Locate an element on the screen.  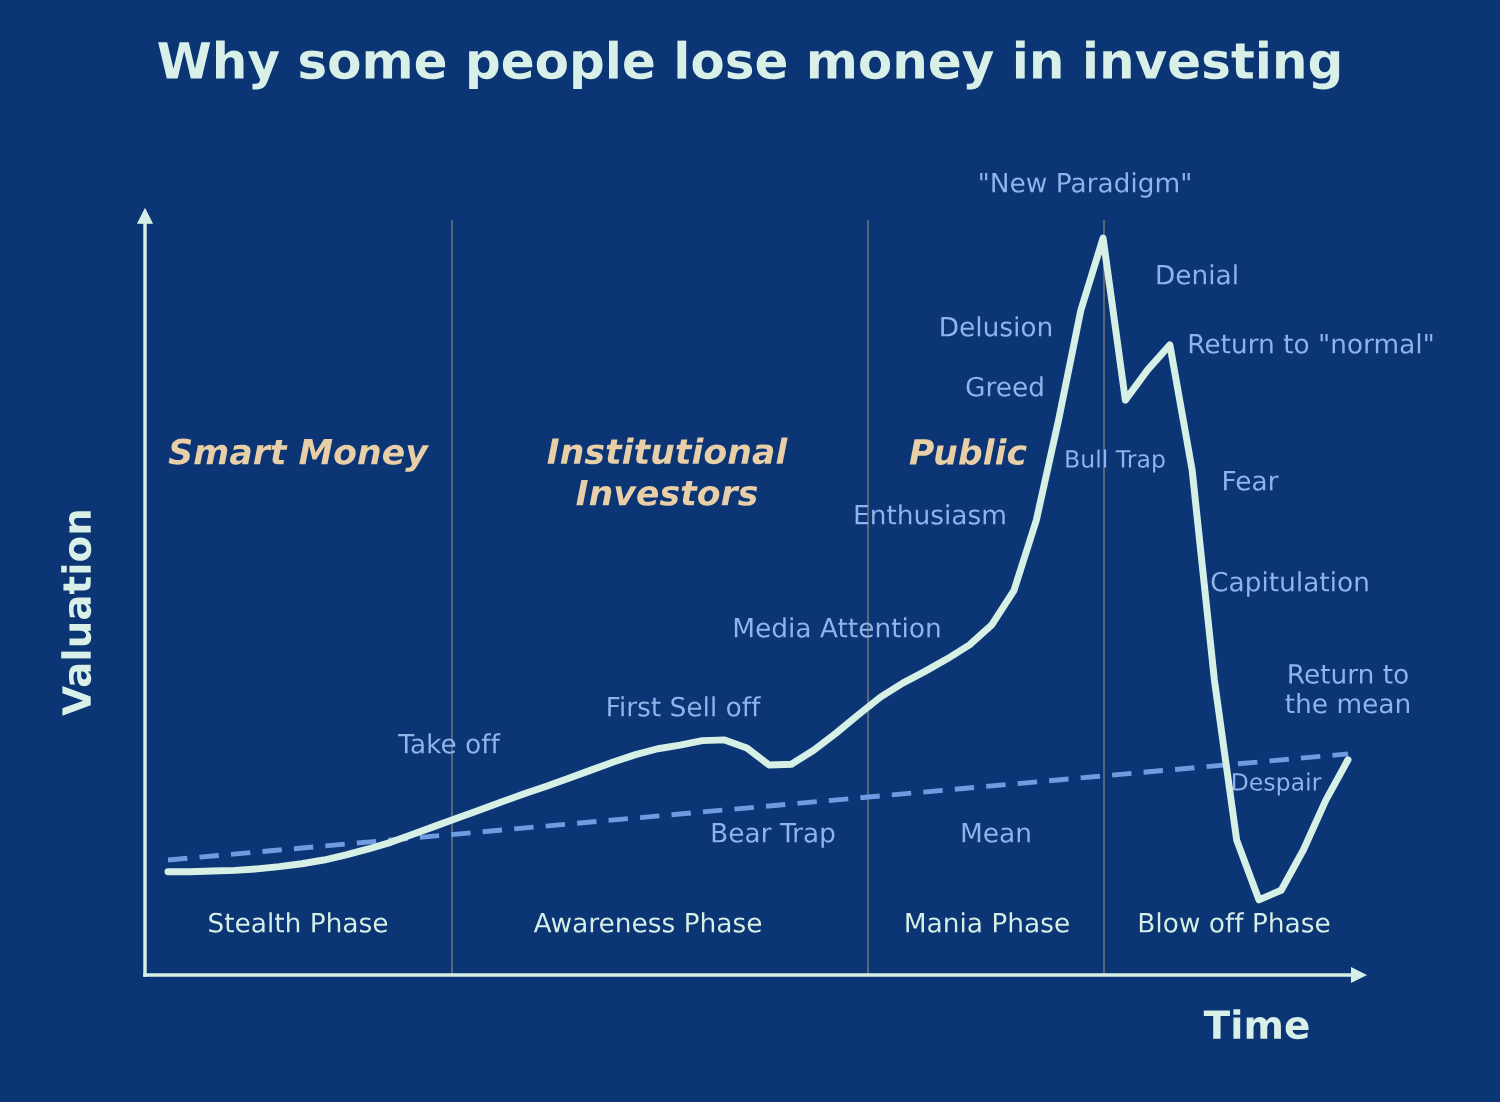
annotation: Blow off Phase is located at coordinates (1234, 922).